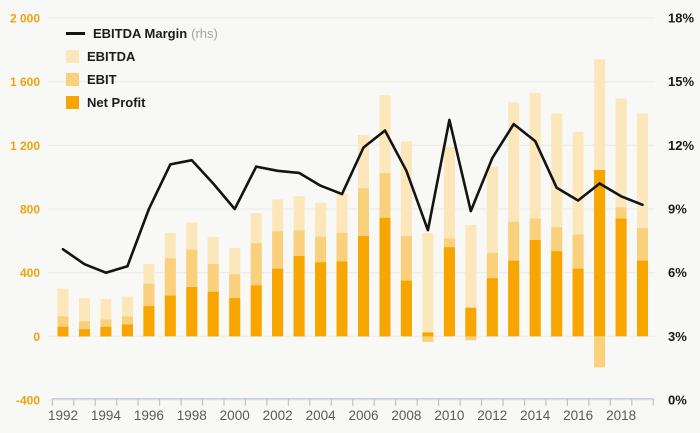 The width and height of the screenshot is (700, 433). I want to click on x-axis-label: 2002, so click(278, 415).